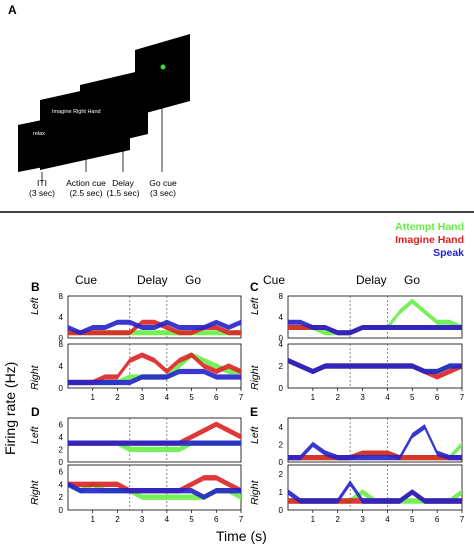 The width and height of the screenshot is (474, 548). Describe the element at coordinates (86, 188) in the screenshot. I see `caption-action-cue: Action cue (2.5 sec)` at that location.